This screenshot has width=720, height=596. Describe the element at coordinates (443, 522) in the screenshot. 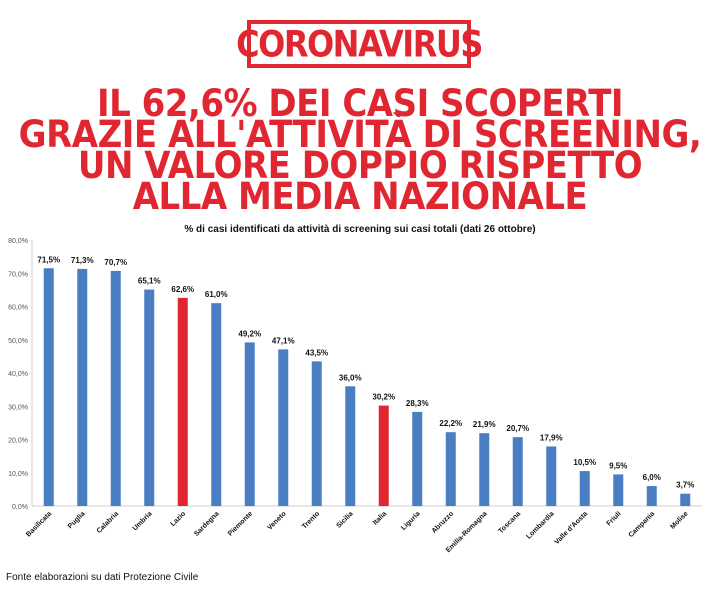

I see `category-label: Abruzzo` at that location.